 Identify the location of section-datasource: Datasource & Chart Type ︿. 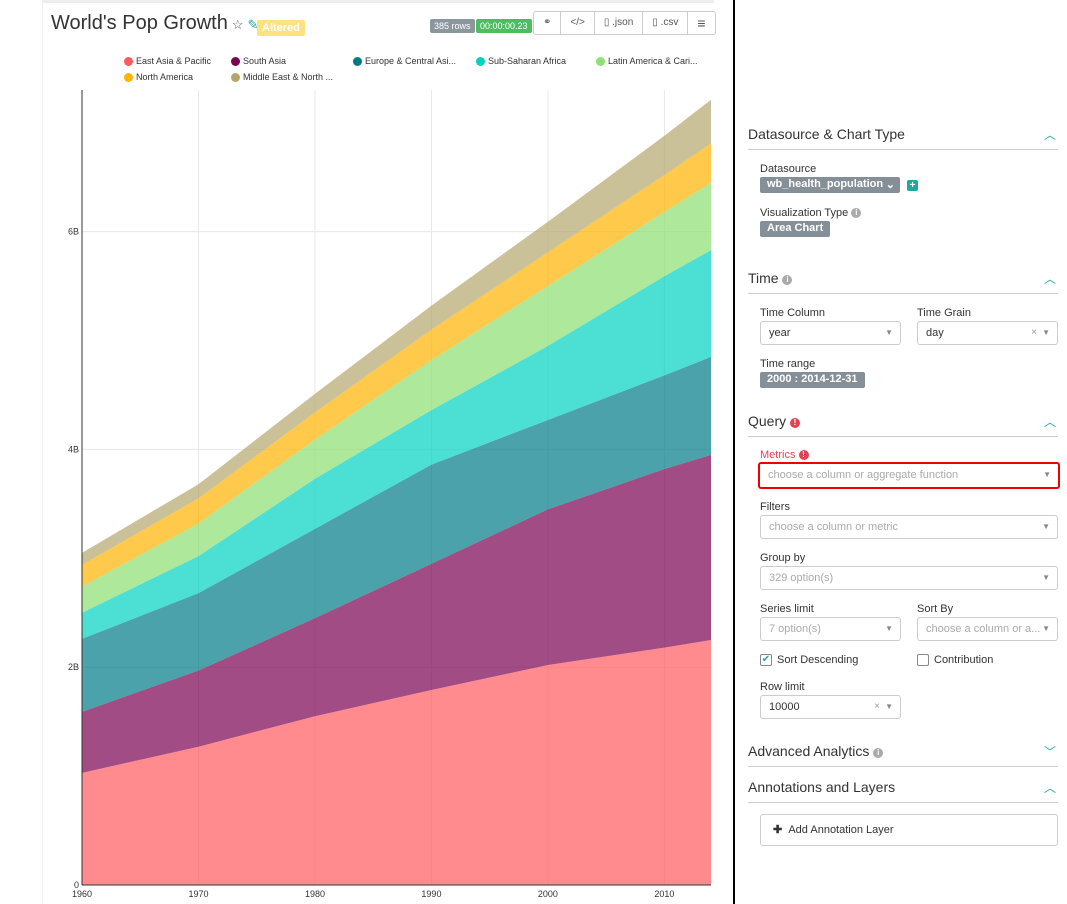
(903, 138).